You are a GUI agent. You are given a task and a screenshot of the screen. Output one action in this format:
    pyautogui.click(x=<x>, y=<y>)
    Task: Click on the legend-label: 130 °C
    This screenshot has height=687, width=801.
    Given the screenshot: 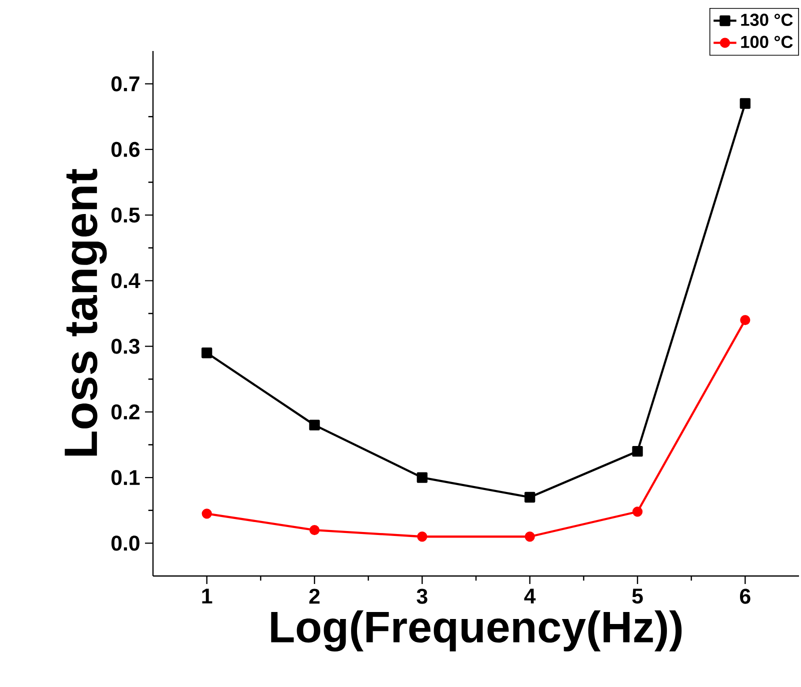 What is the action you would take?
    pyautogui.click(x=767, y=20)
    